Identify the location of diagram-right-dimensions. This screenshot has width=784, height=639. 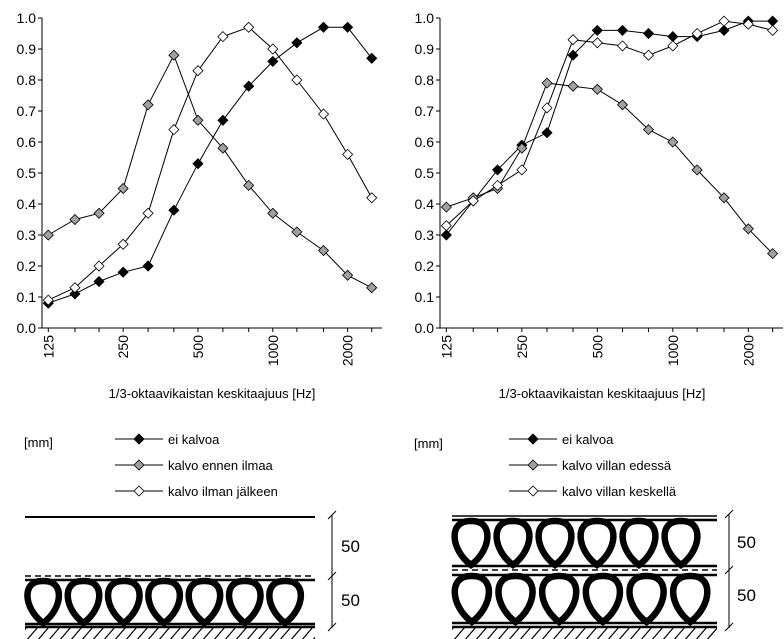
(729, 570).